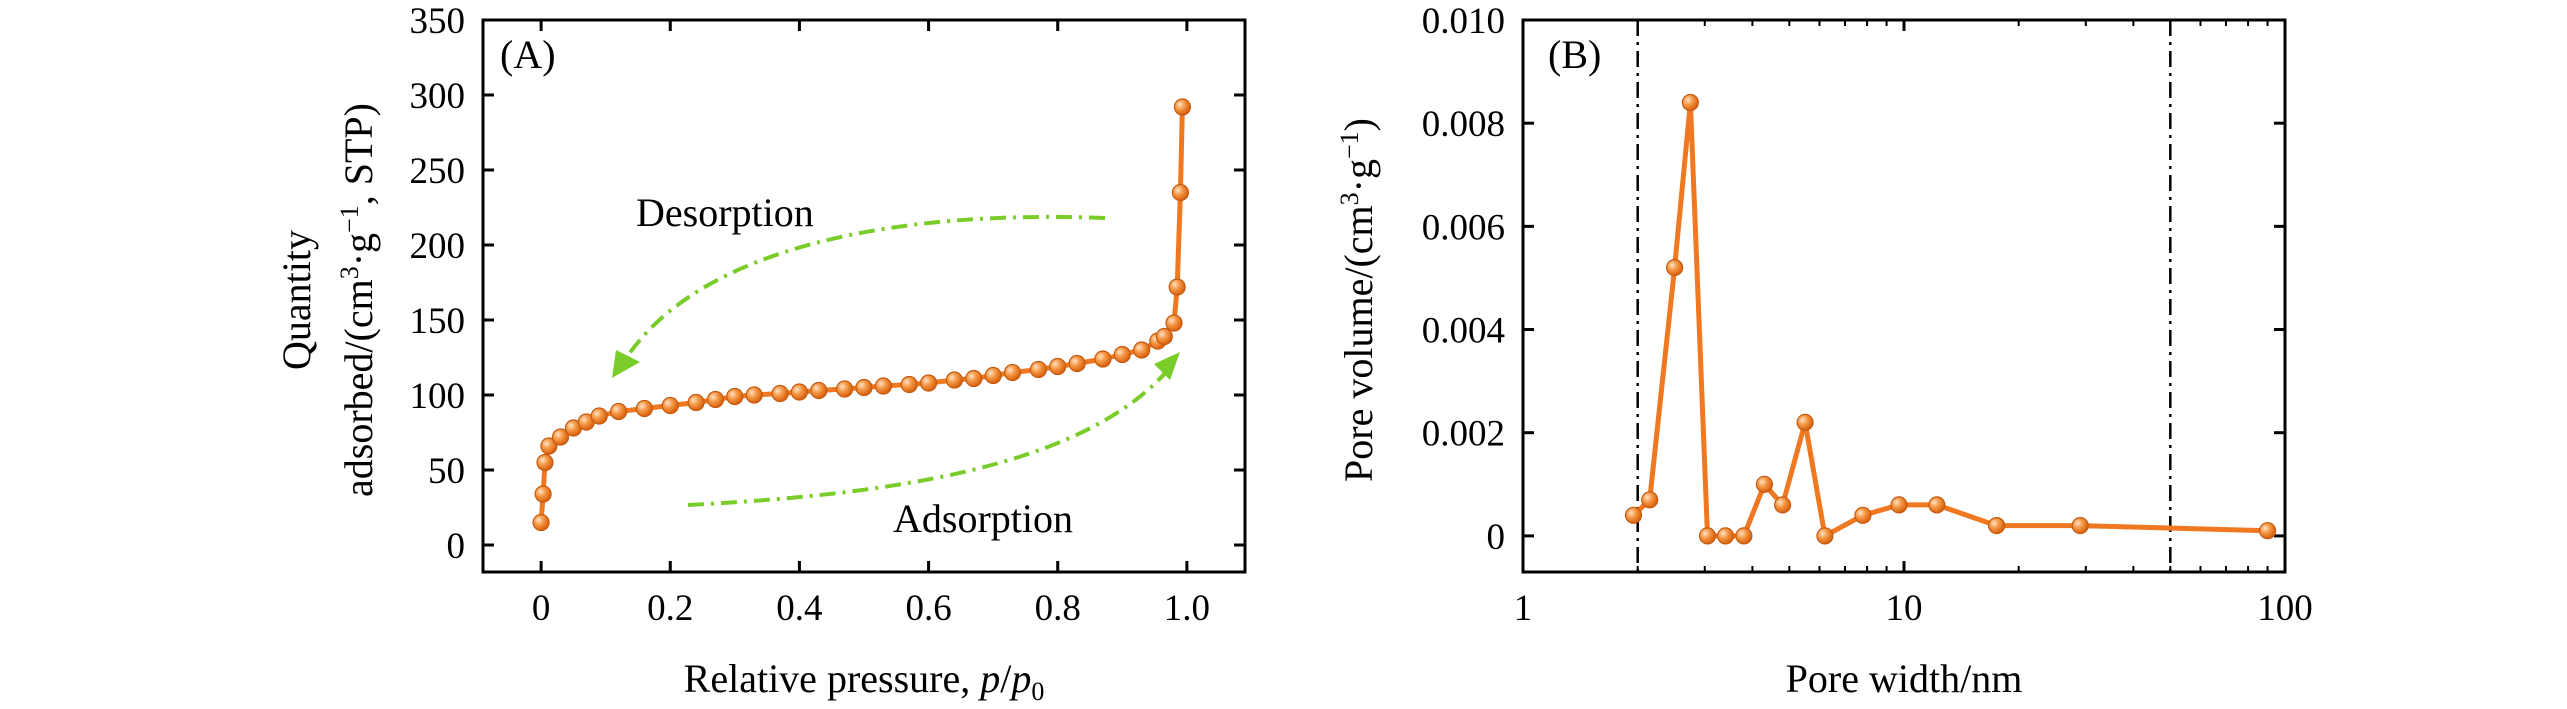 The height and width of the screenshot is (709, 2567). Describe the element at coordinates (1574, 54) in the screenshot. I see `panel-b-tag: (B)` at that location.